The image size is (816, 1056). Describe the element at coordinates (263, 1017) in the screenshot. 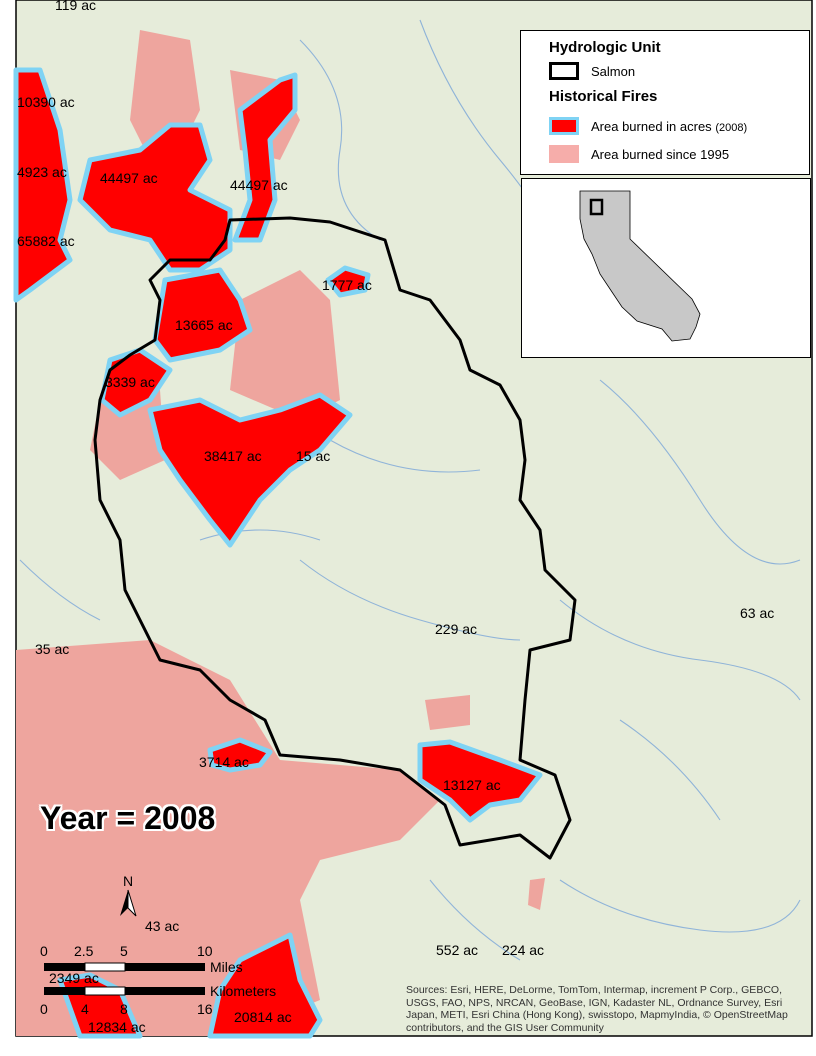

I see `fire-label: 20814 ac` at that location.